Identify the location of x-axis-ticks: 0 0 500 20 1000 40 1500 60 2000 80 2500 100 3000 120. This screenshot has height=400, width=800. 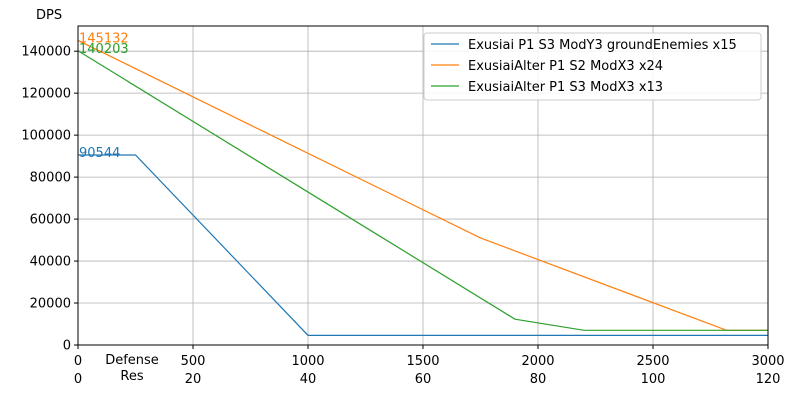
(429, 366).